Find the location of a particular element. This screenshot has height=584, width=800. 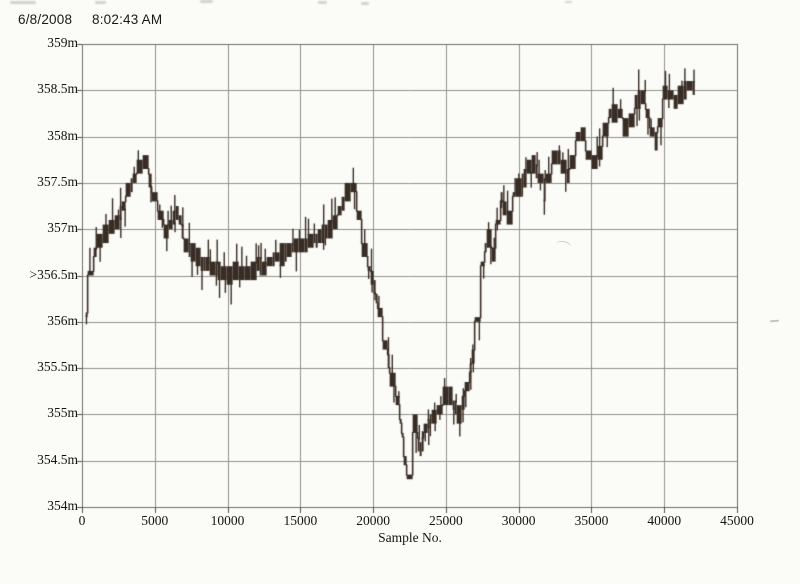

y-tick-label: 358m is located at coordinates (62, 135).